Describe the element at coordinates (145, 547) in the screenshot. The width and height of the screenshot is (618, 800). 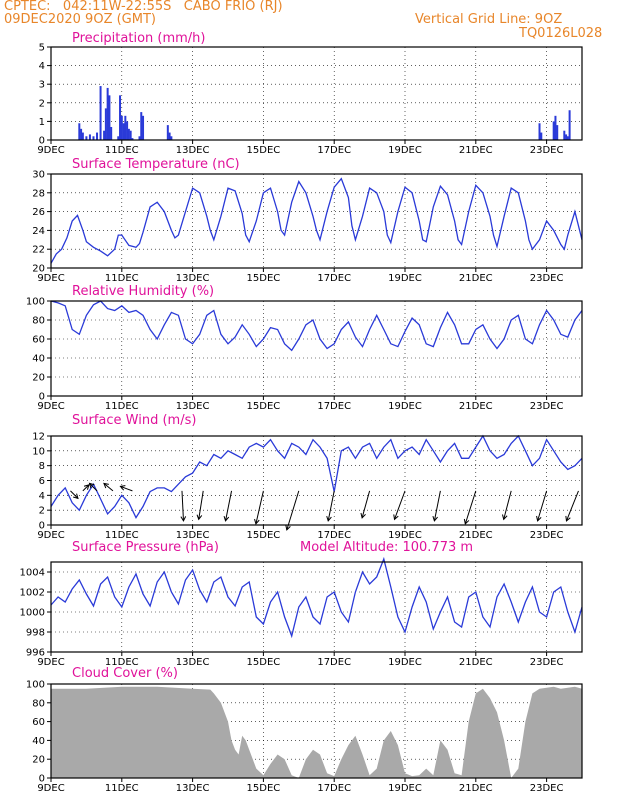
I see `panel-title: Surface Pressure (hPa)` at that location.